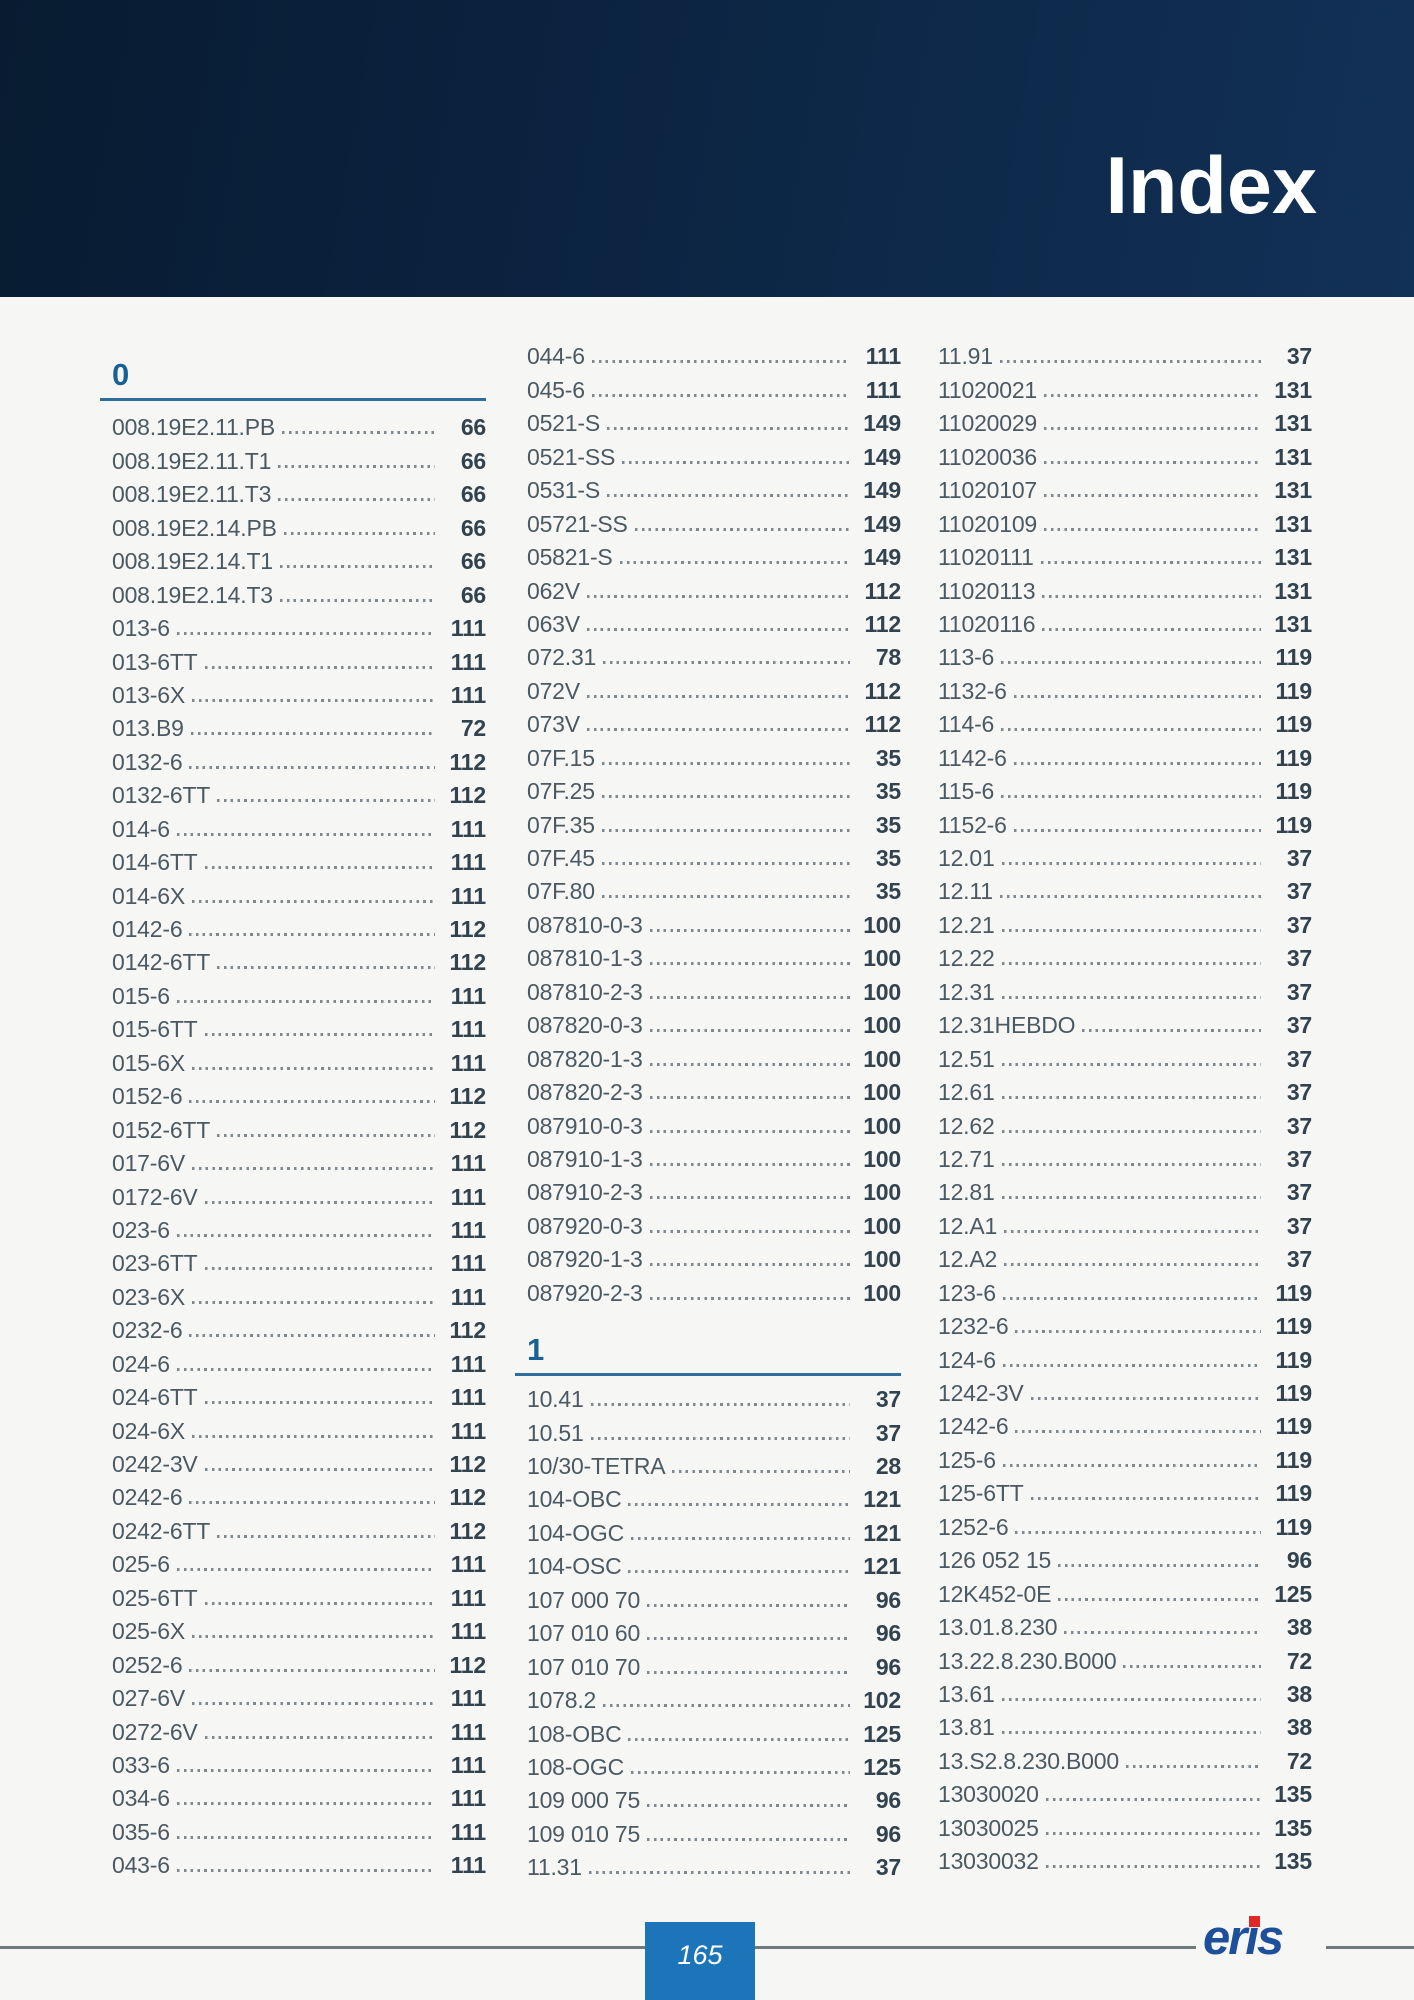 The height and width of the screenshot is (2000, 1414). What do you see at coordinates (147, 761) in the screenshot?
I see `entry-label: 0132-6` at bounding box center [147, 761].